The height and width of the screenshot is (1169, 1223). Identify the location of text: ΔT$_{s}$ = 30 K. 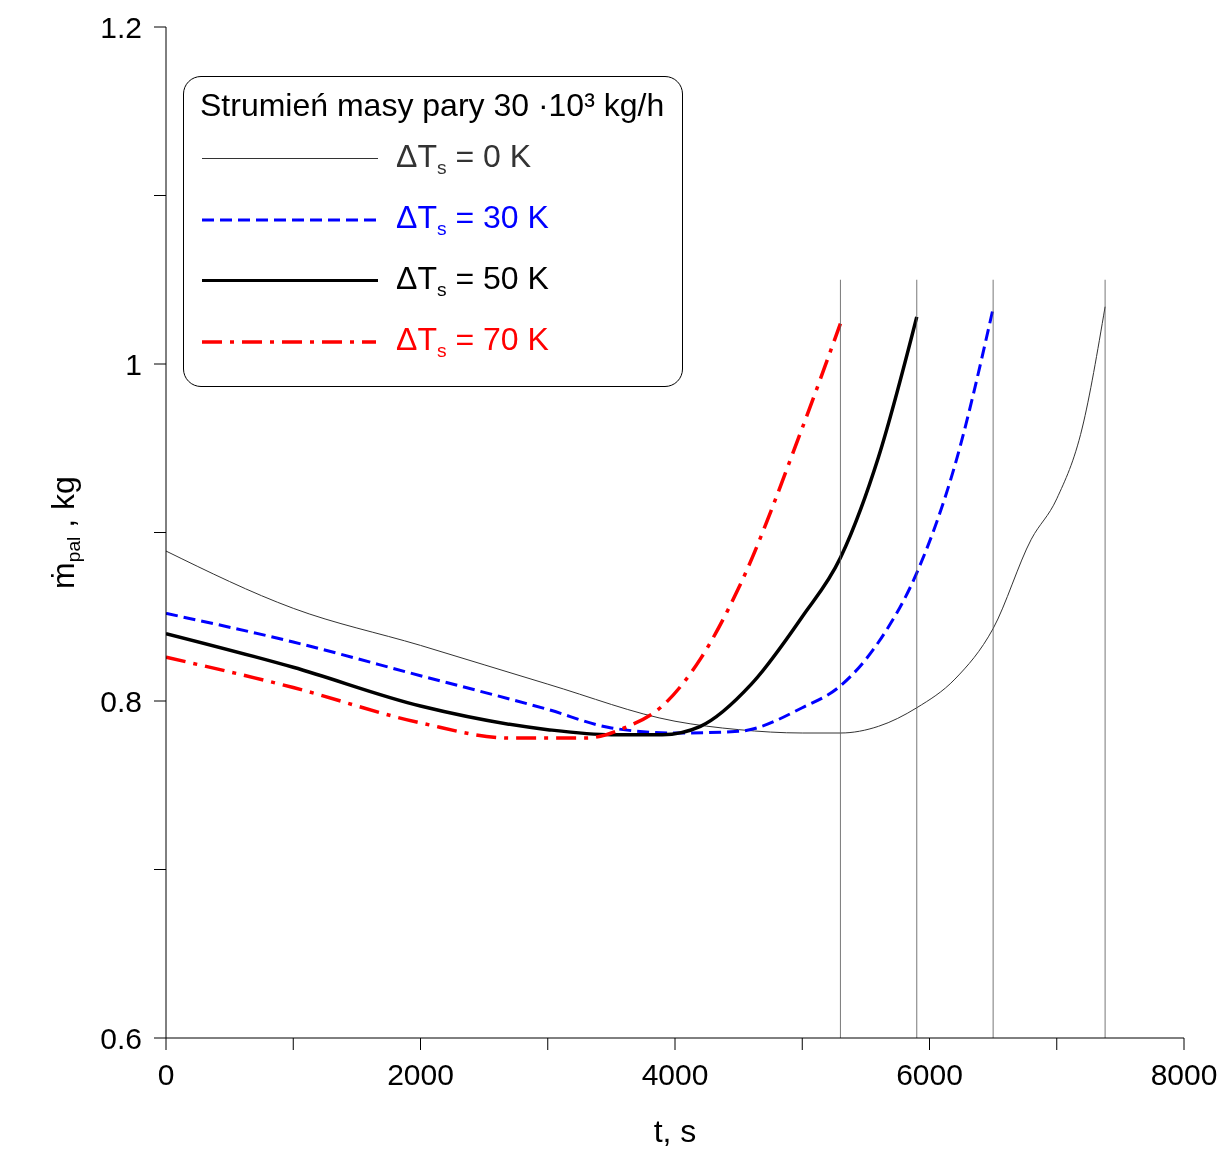
(472, 219).